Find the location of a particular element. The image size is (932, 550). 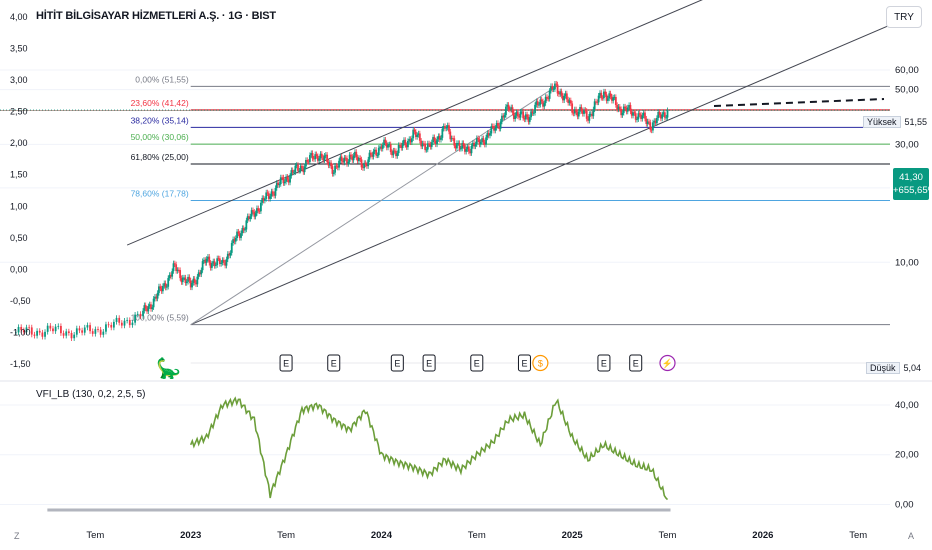

event-marker-0: E is located at coordinates (286, 363).